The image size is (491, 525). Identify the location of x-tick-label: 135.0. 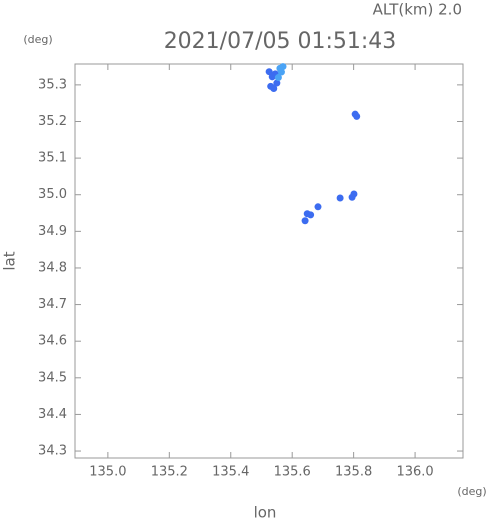
(107, 472).